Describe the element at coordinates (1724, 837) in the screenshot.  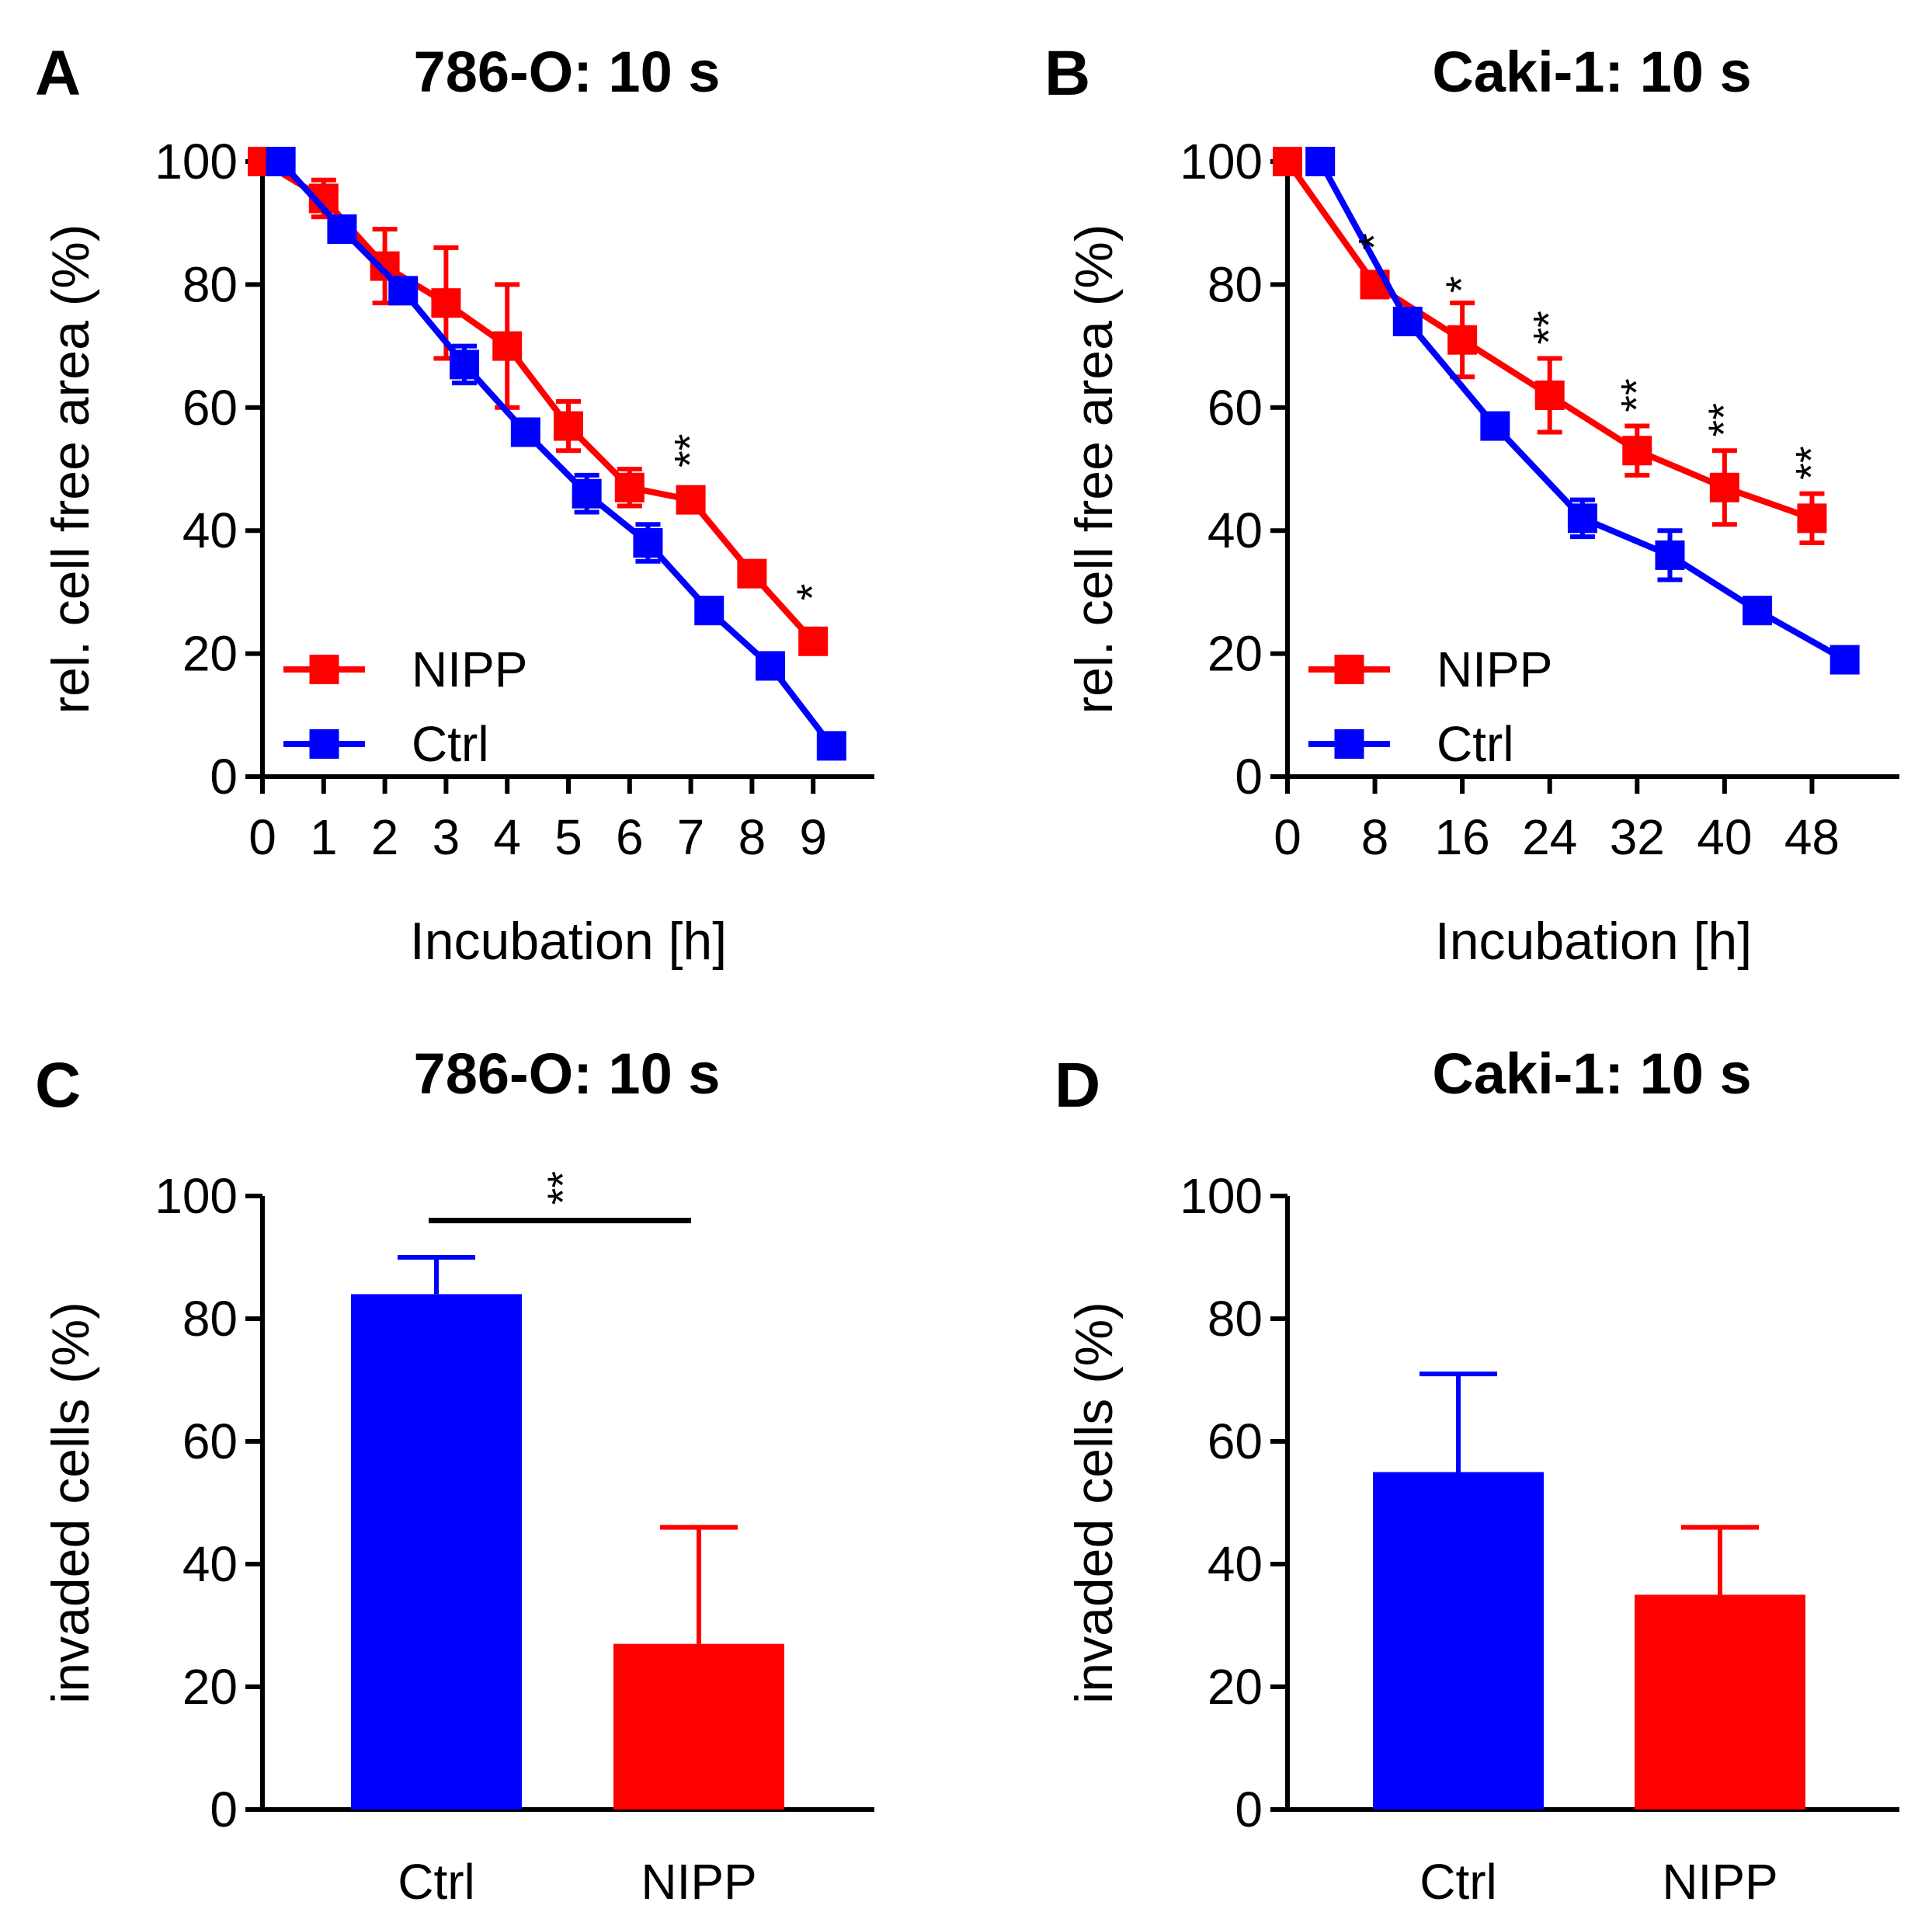
I see `x-tick-label: 40` at that location.